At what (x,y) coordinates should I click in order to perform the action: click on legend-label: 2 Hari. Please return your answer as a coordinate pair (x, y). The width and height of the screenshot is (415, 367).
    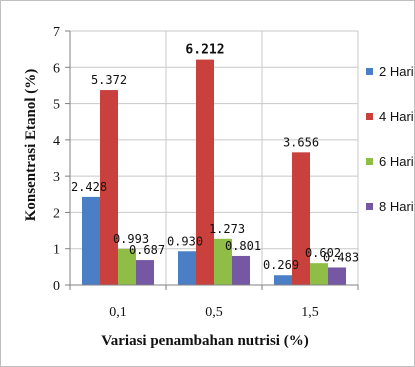
    Looking at the image, I should click on (396, 71).